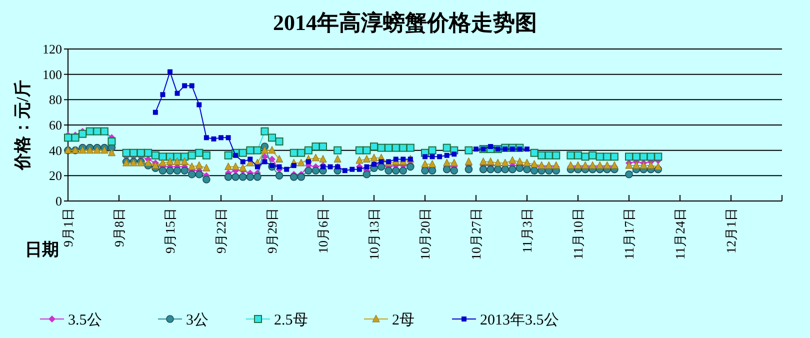  What do you see at coordinates (85, 319) in the screenshot?
I see `legend-label: 3.5公` at bounding box center [85, 319].